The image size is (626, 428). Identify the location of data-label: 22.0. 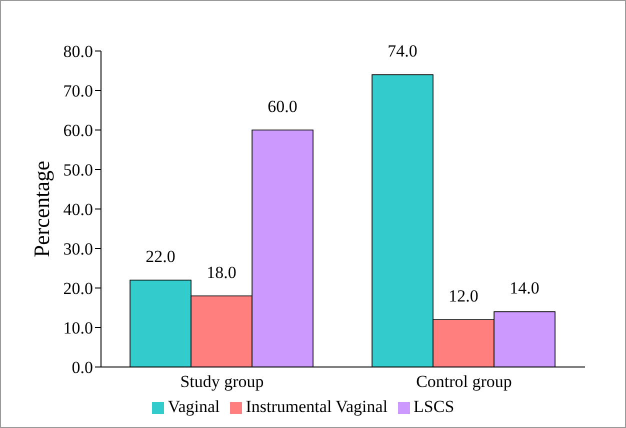
(161, 256).